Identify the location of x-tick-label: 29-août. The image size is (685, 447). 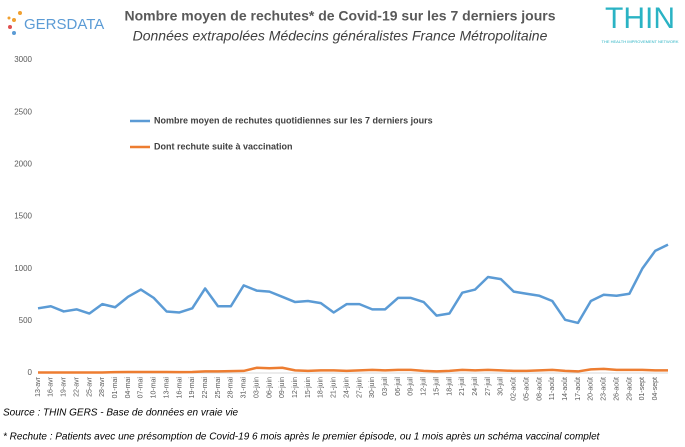
(629, 389).